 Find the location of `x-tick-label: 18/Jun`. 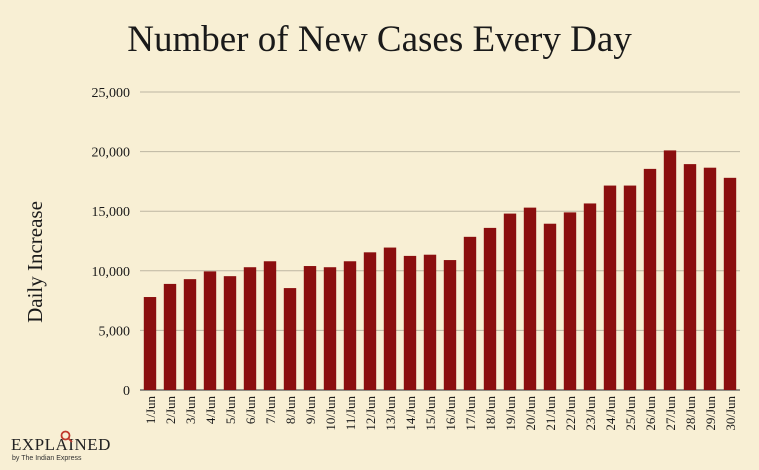

x-tick-label: 18/Jun is located at coordinates (490, 413).